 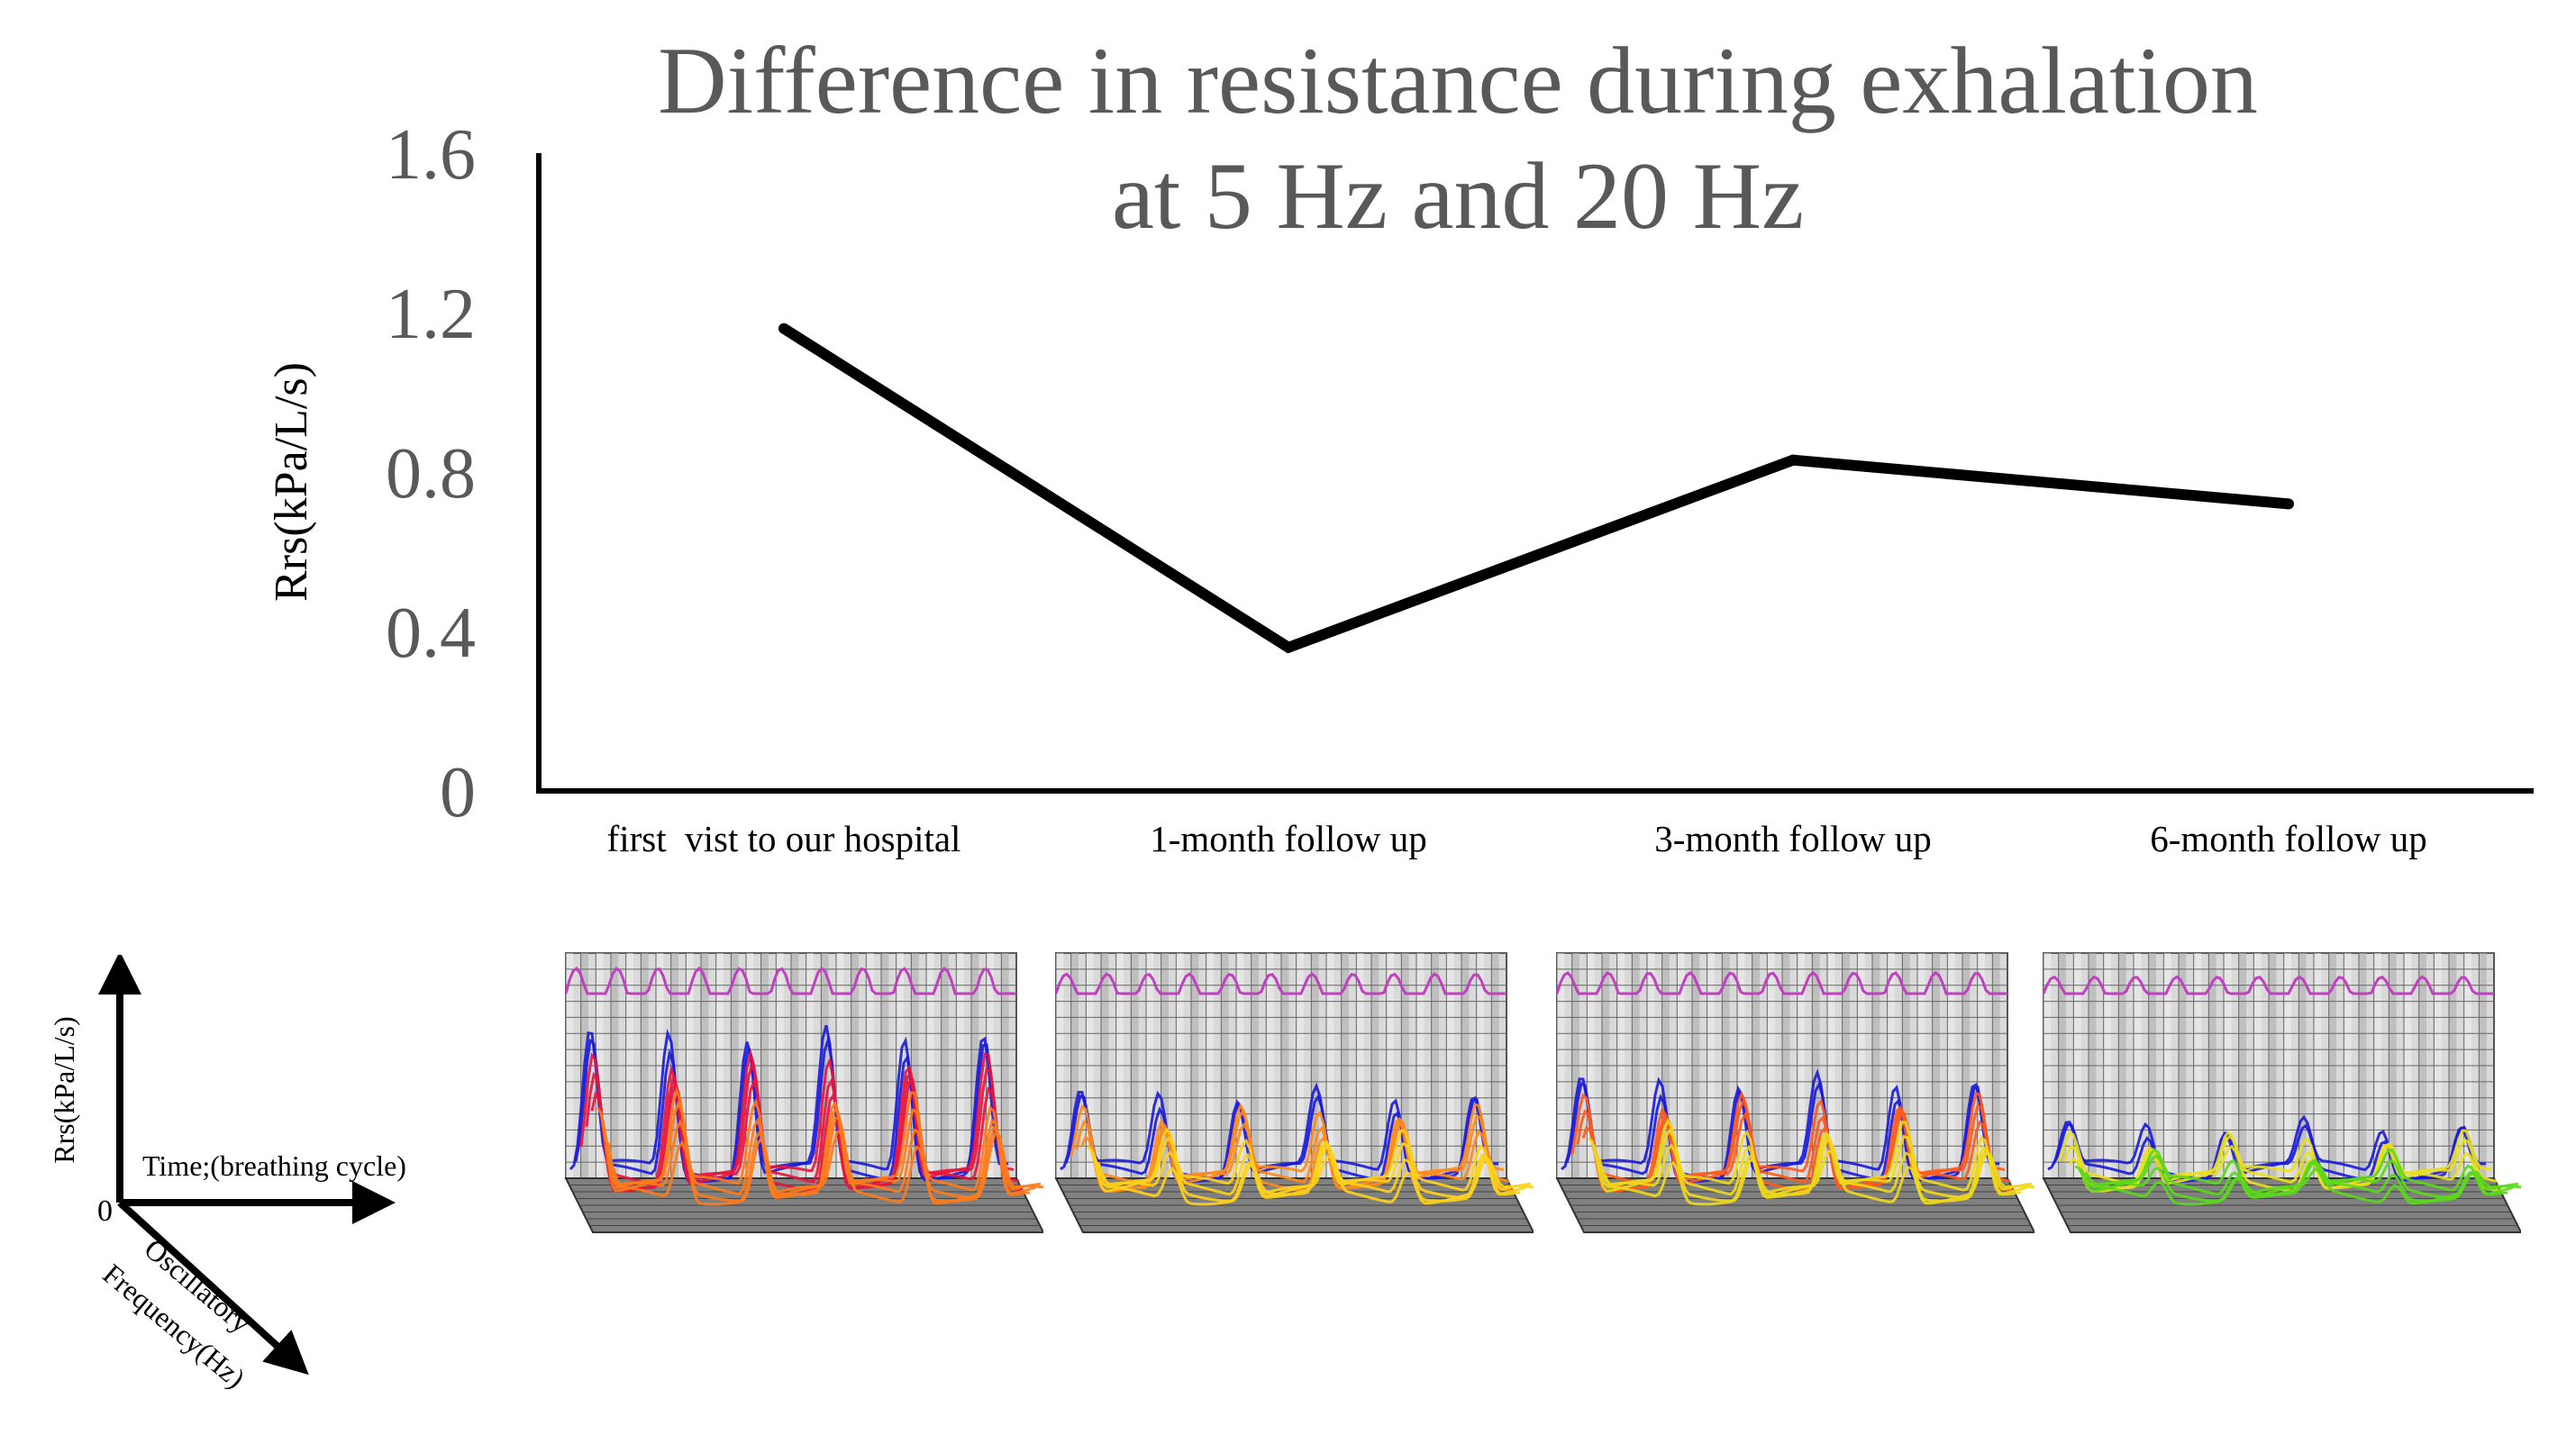 I want to click on key-z-arrow, so click(x=213, y=1288).